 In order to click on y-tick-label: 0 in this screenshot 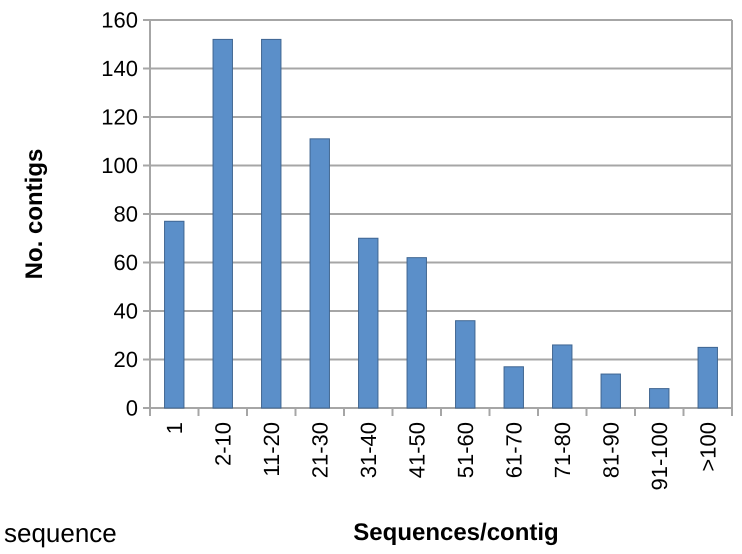, I will do `click(132, 408)`.